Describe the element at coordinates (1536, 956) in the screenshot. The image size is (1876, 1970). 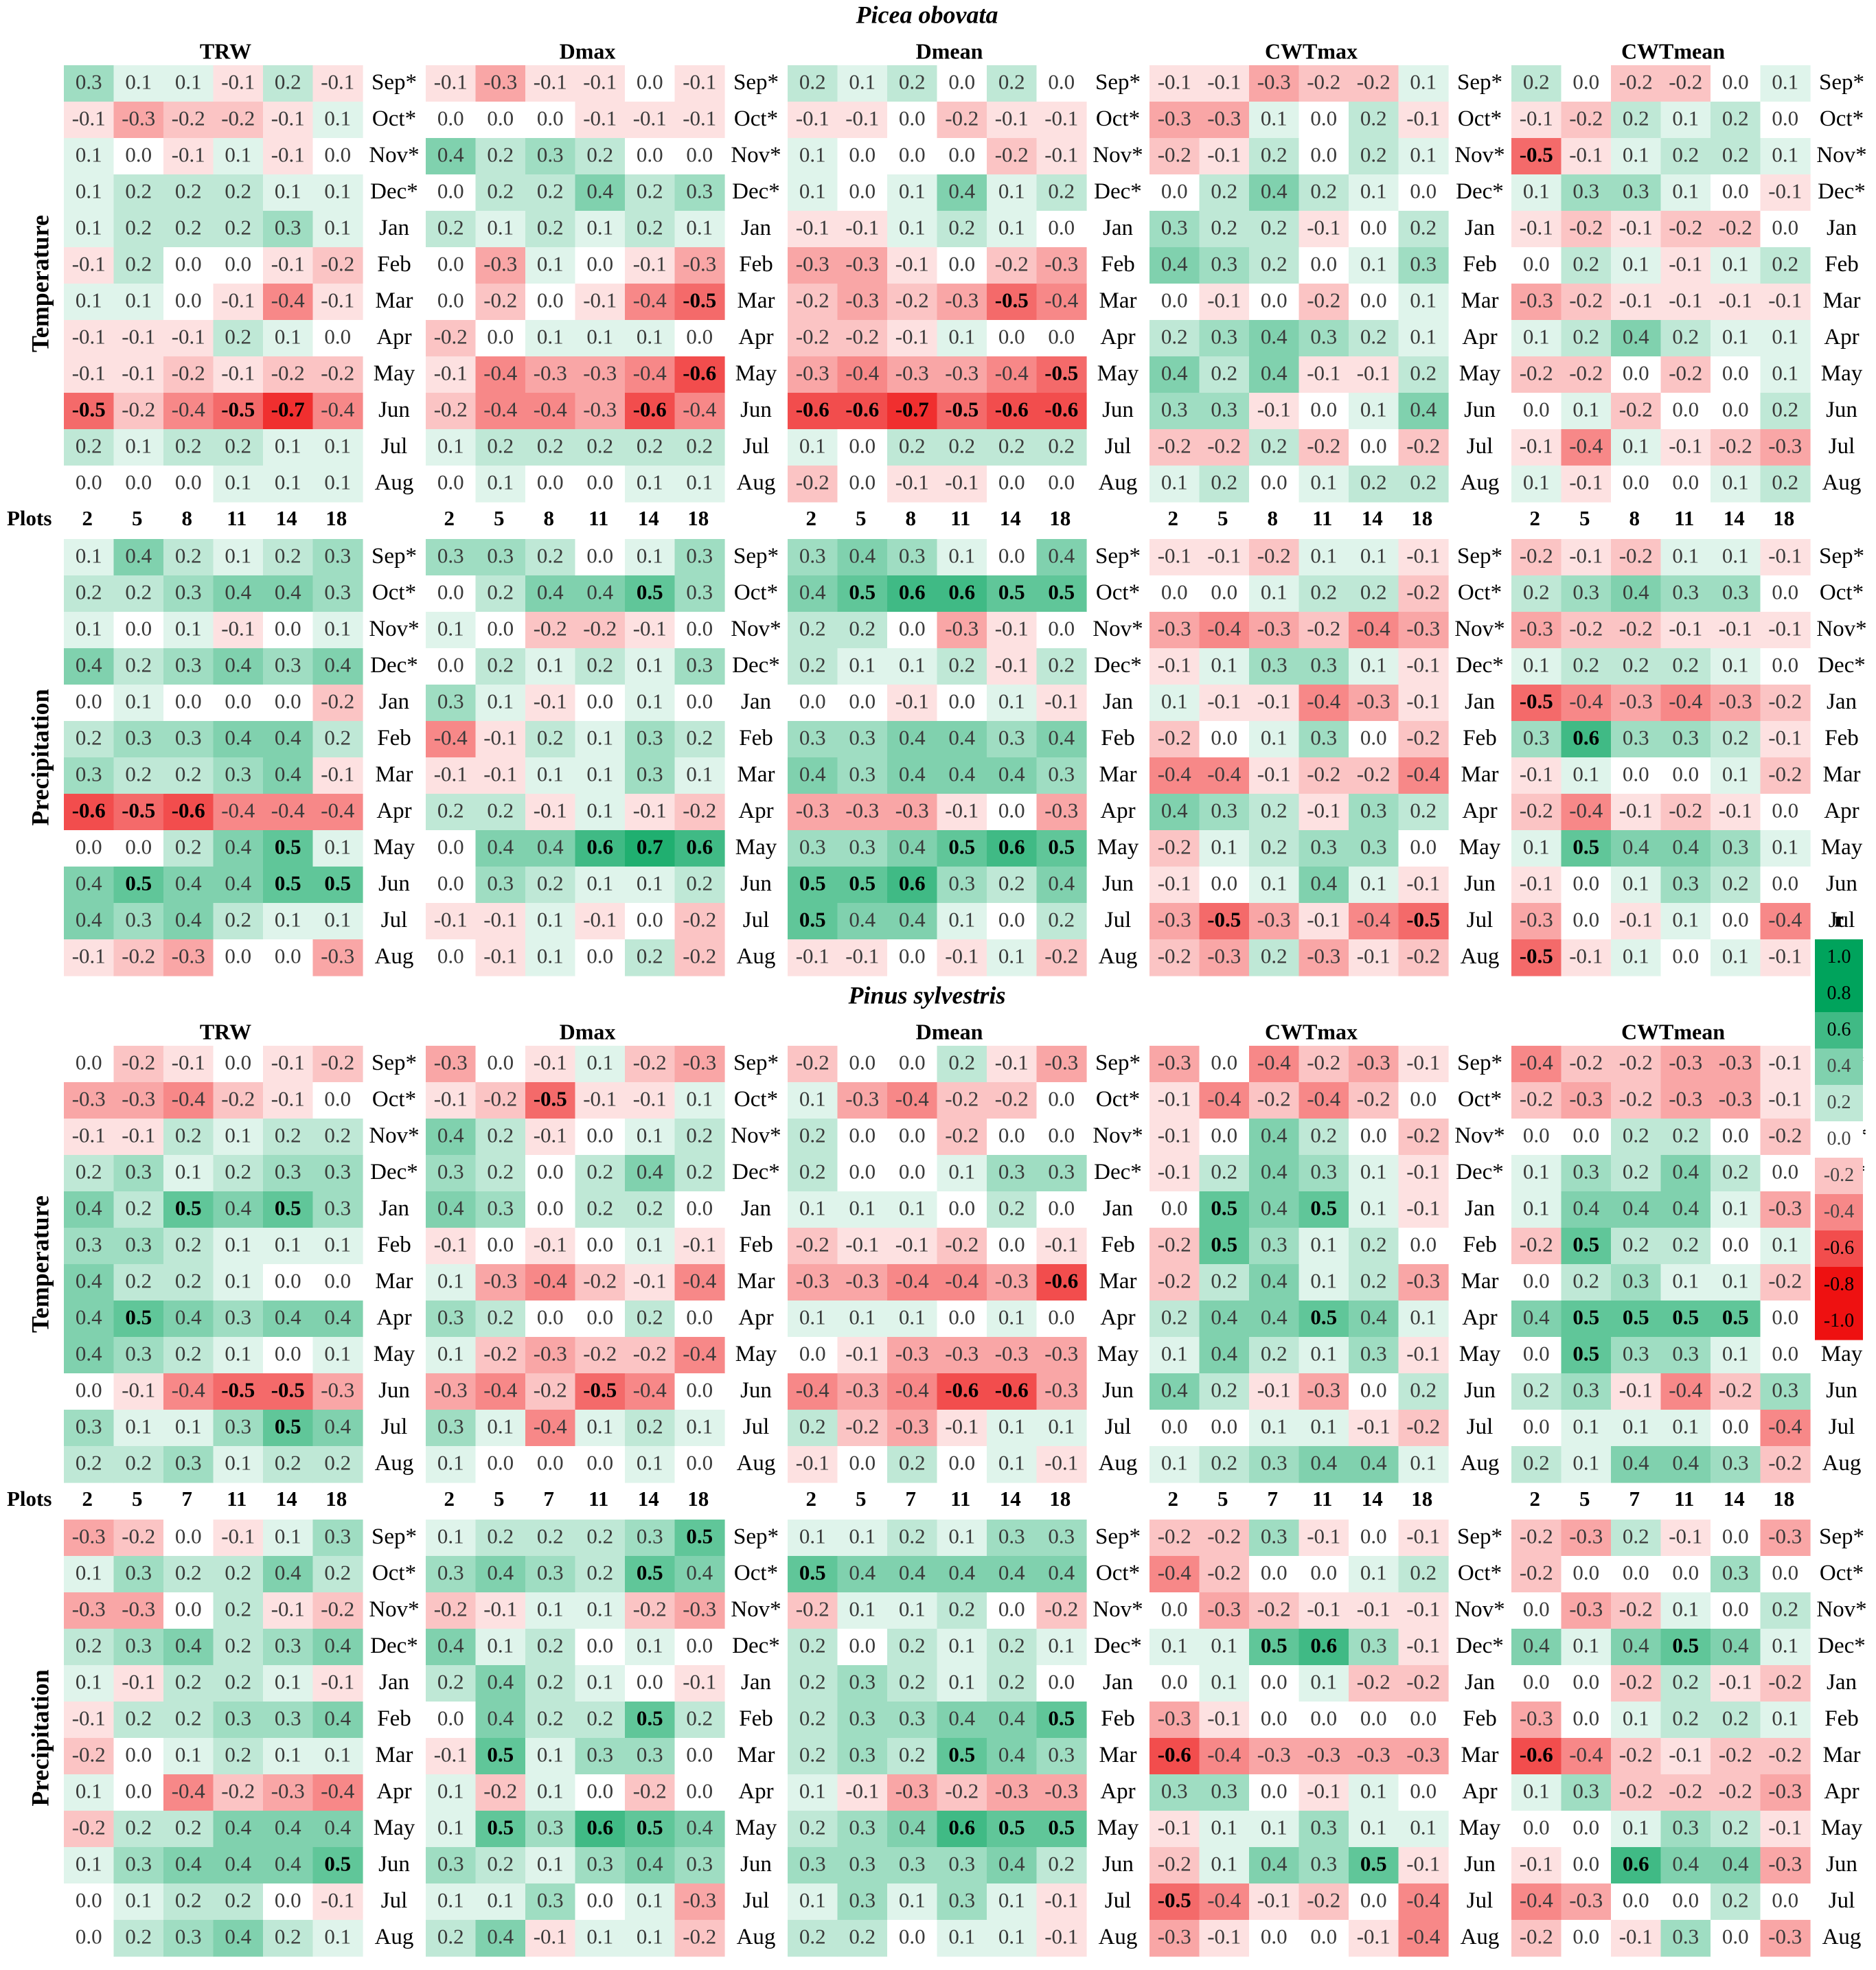
I see `cell-value-label: -0.5` at that location.